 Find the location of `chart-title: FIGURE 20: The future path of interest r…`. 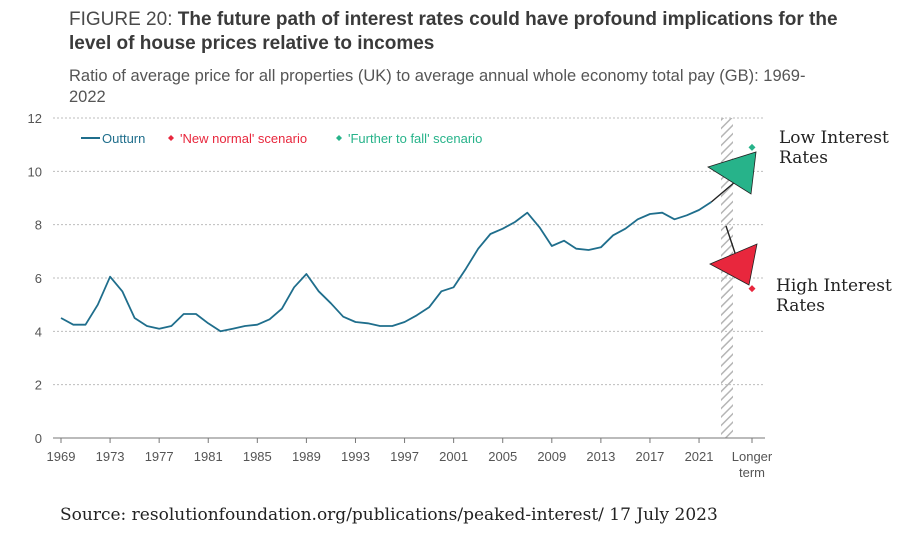

chart-title: FIGURE 20: The future path of interest r… is located at coordinates (459, 32).